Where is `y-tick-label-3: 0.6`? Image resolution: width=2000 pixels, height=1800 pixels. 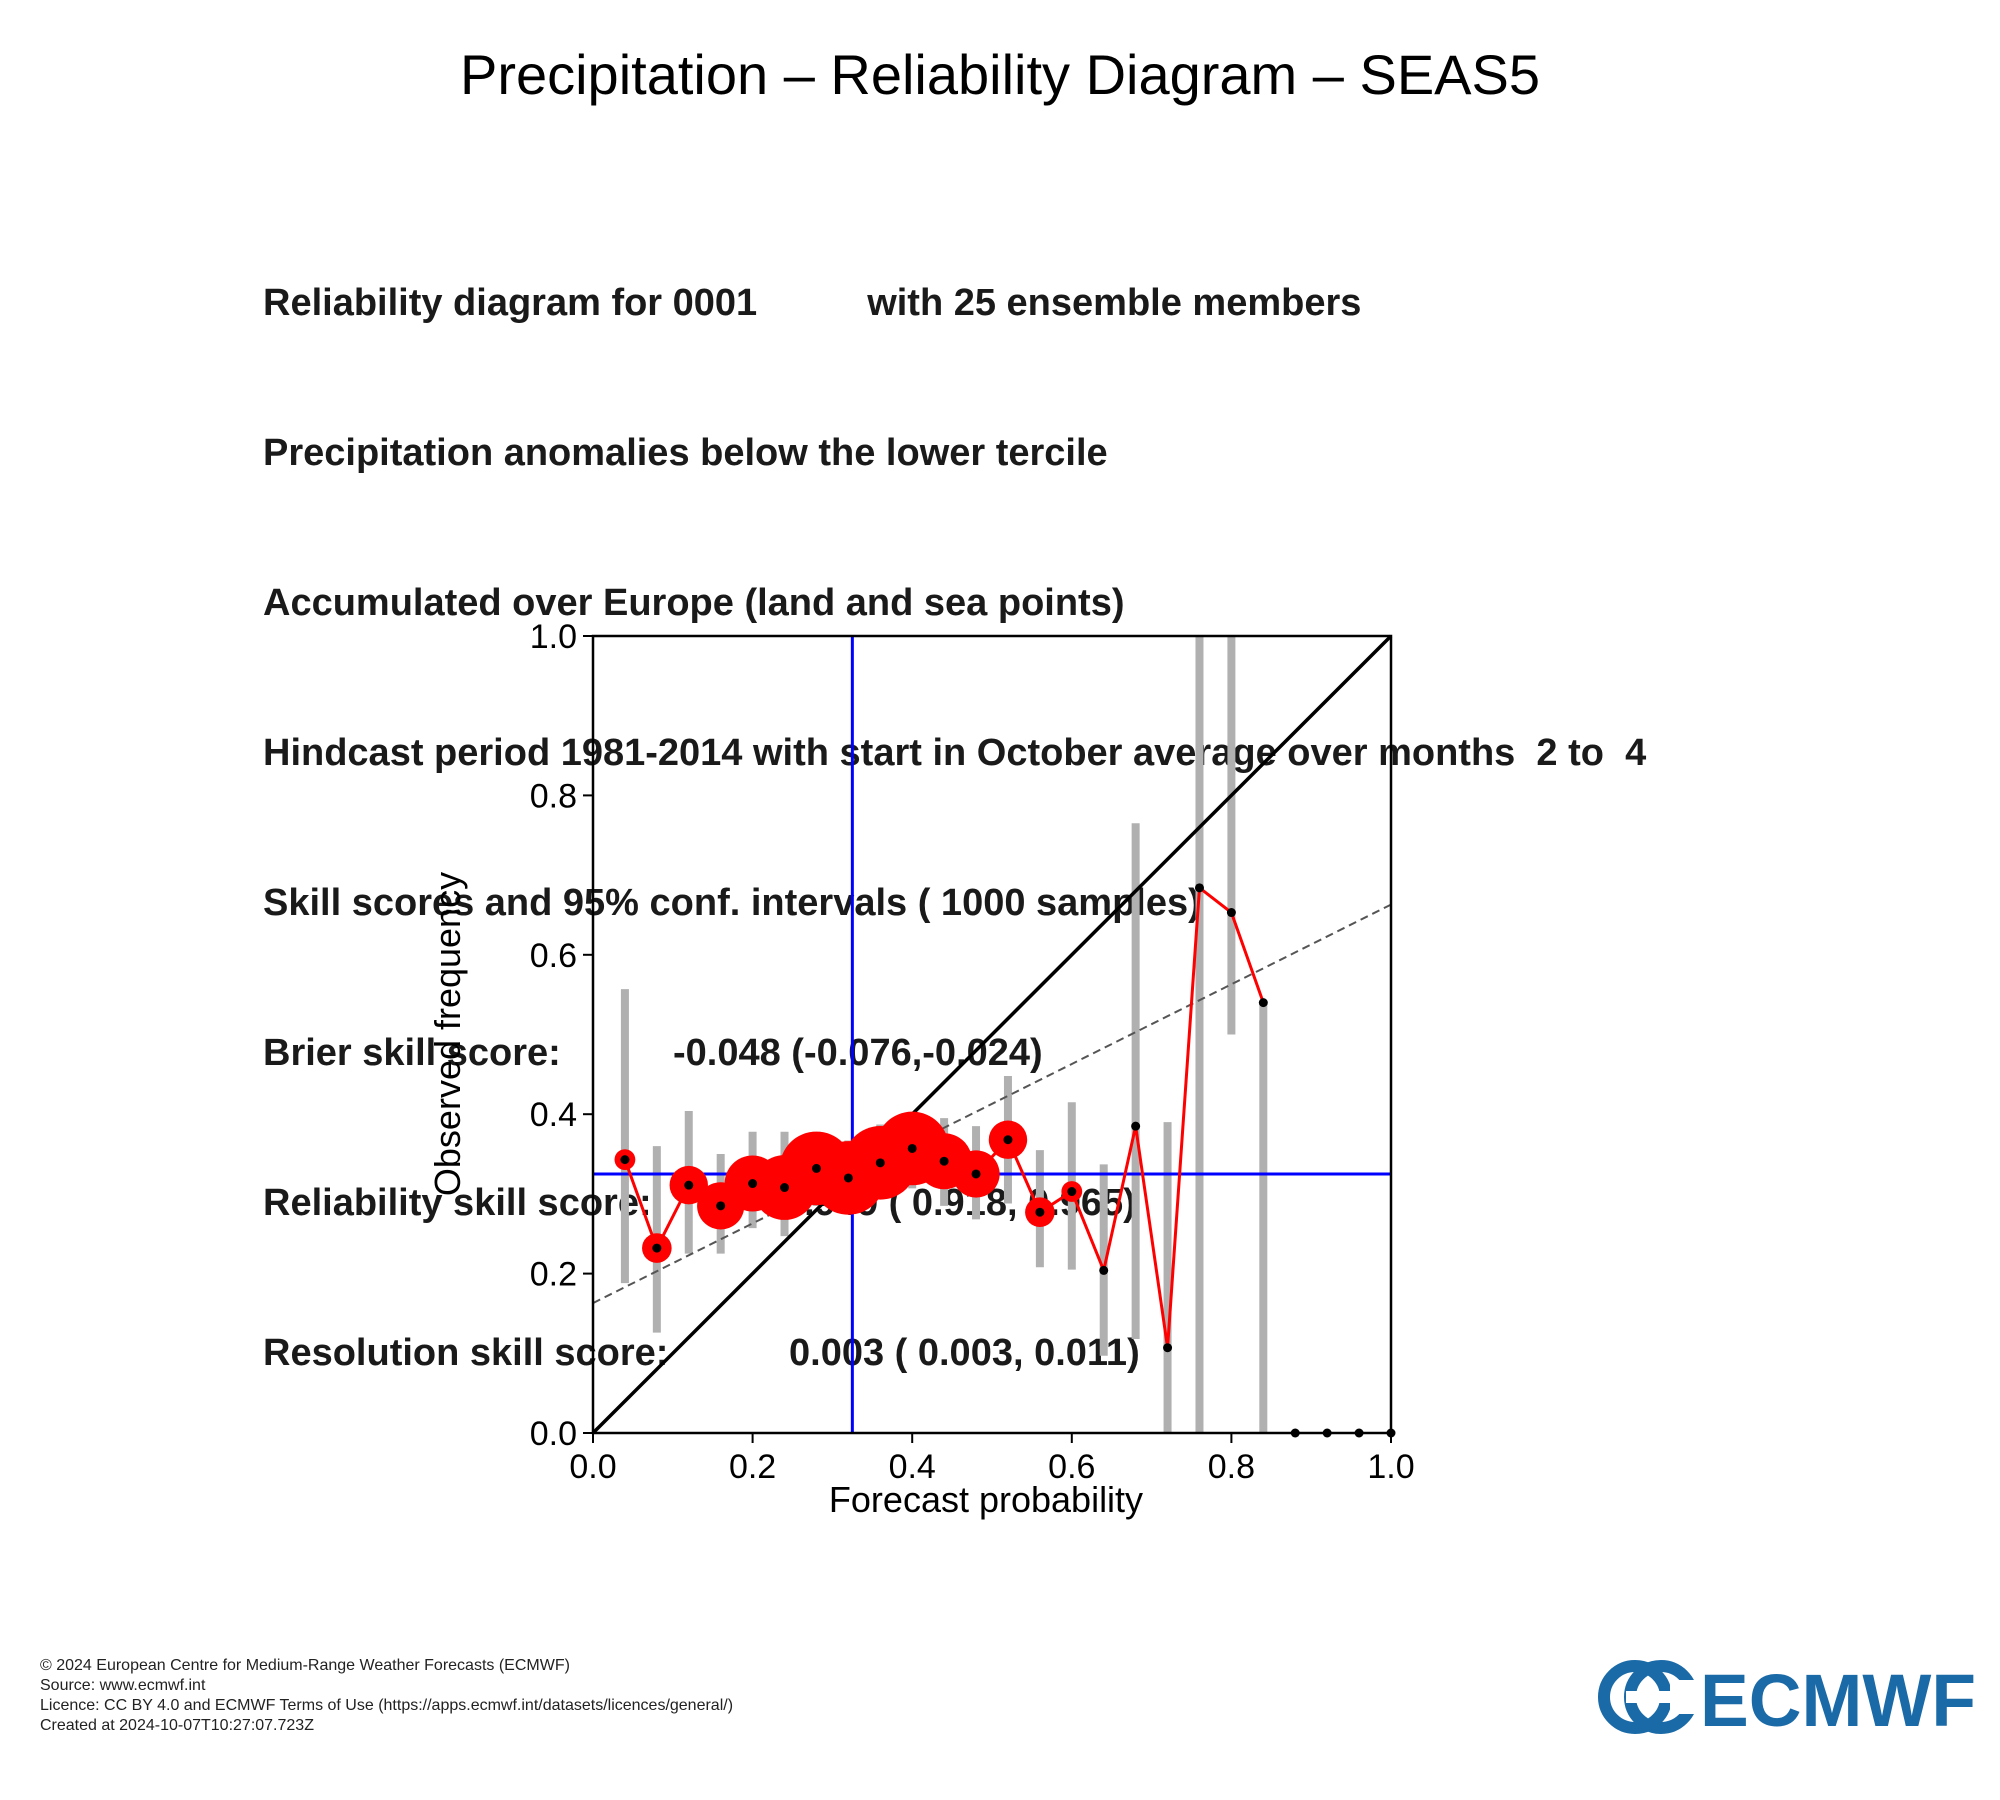
y-tick-label-3: 0.6 is located at coordinates (553, 956).